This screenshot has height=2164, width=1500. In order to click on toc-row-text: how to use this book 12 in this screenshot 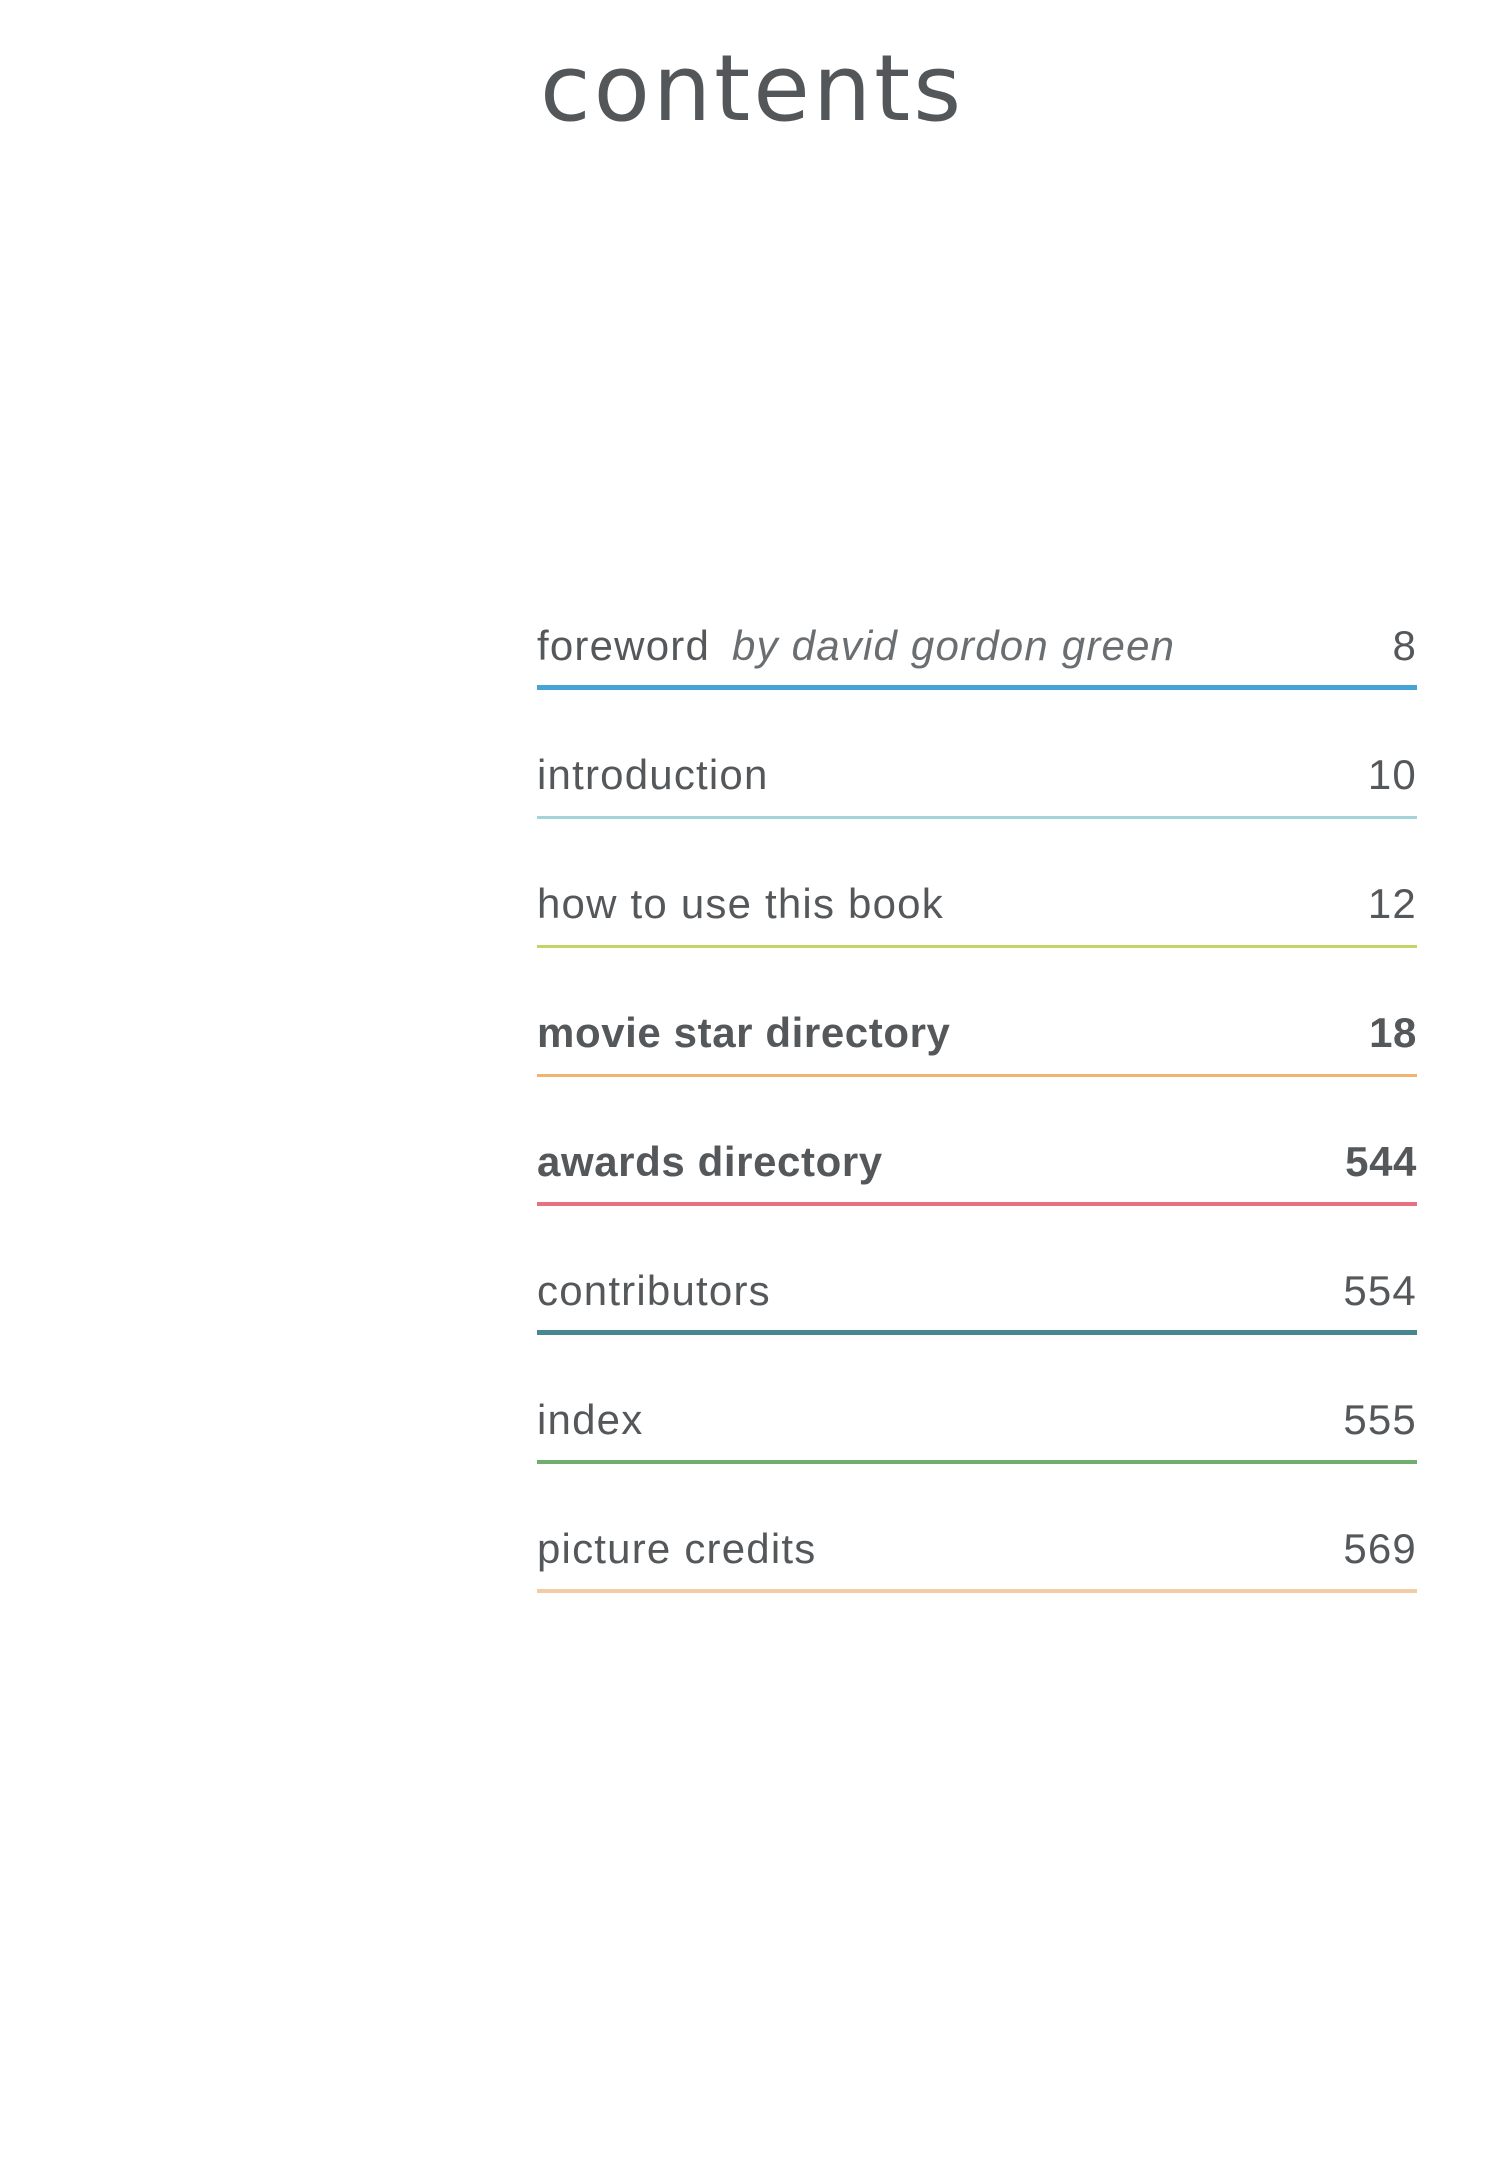, I will do `click(977, 903)`.